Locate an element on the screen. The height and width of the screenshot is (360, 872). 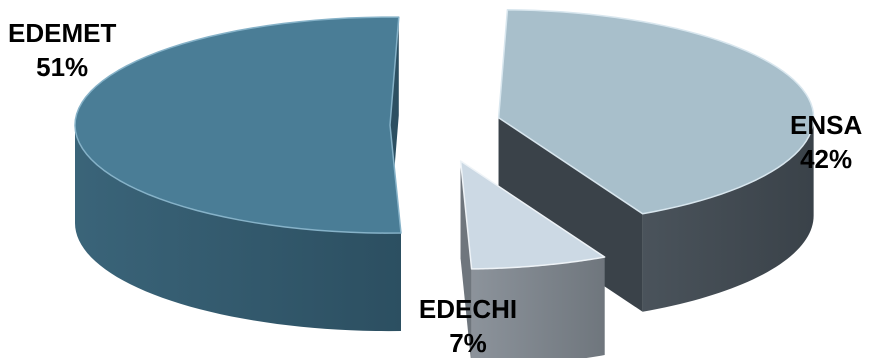
slice-label-edemet: EDEMET 51% is located at coordinates (62, 50).